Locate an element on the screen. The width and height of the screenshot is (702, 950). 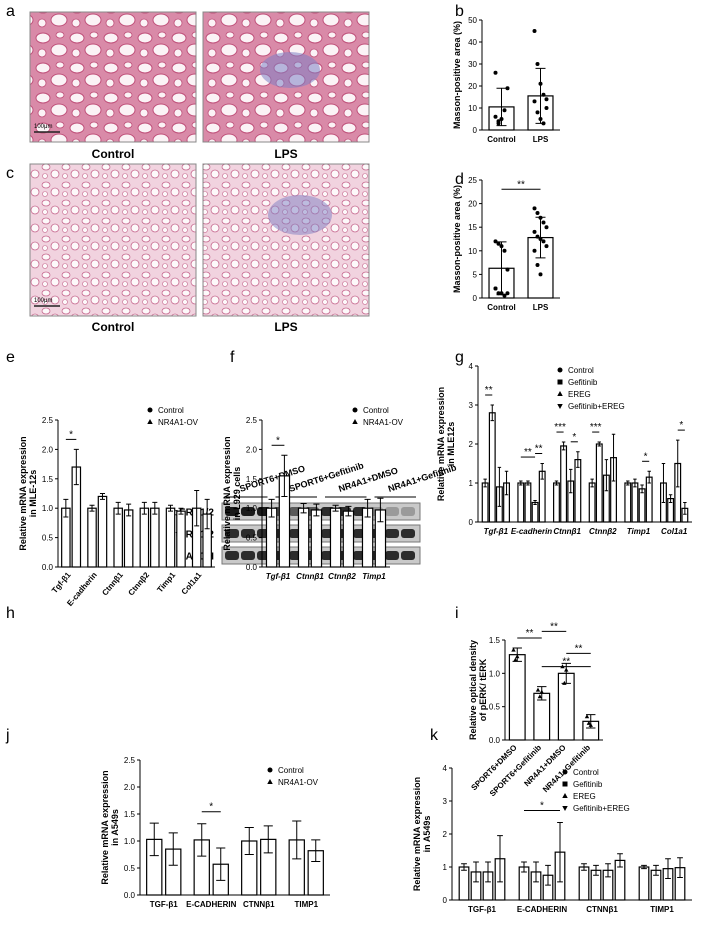
y-tick-label: 0.5 is located at coordinates (48, 538).